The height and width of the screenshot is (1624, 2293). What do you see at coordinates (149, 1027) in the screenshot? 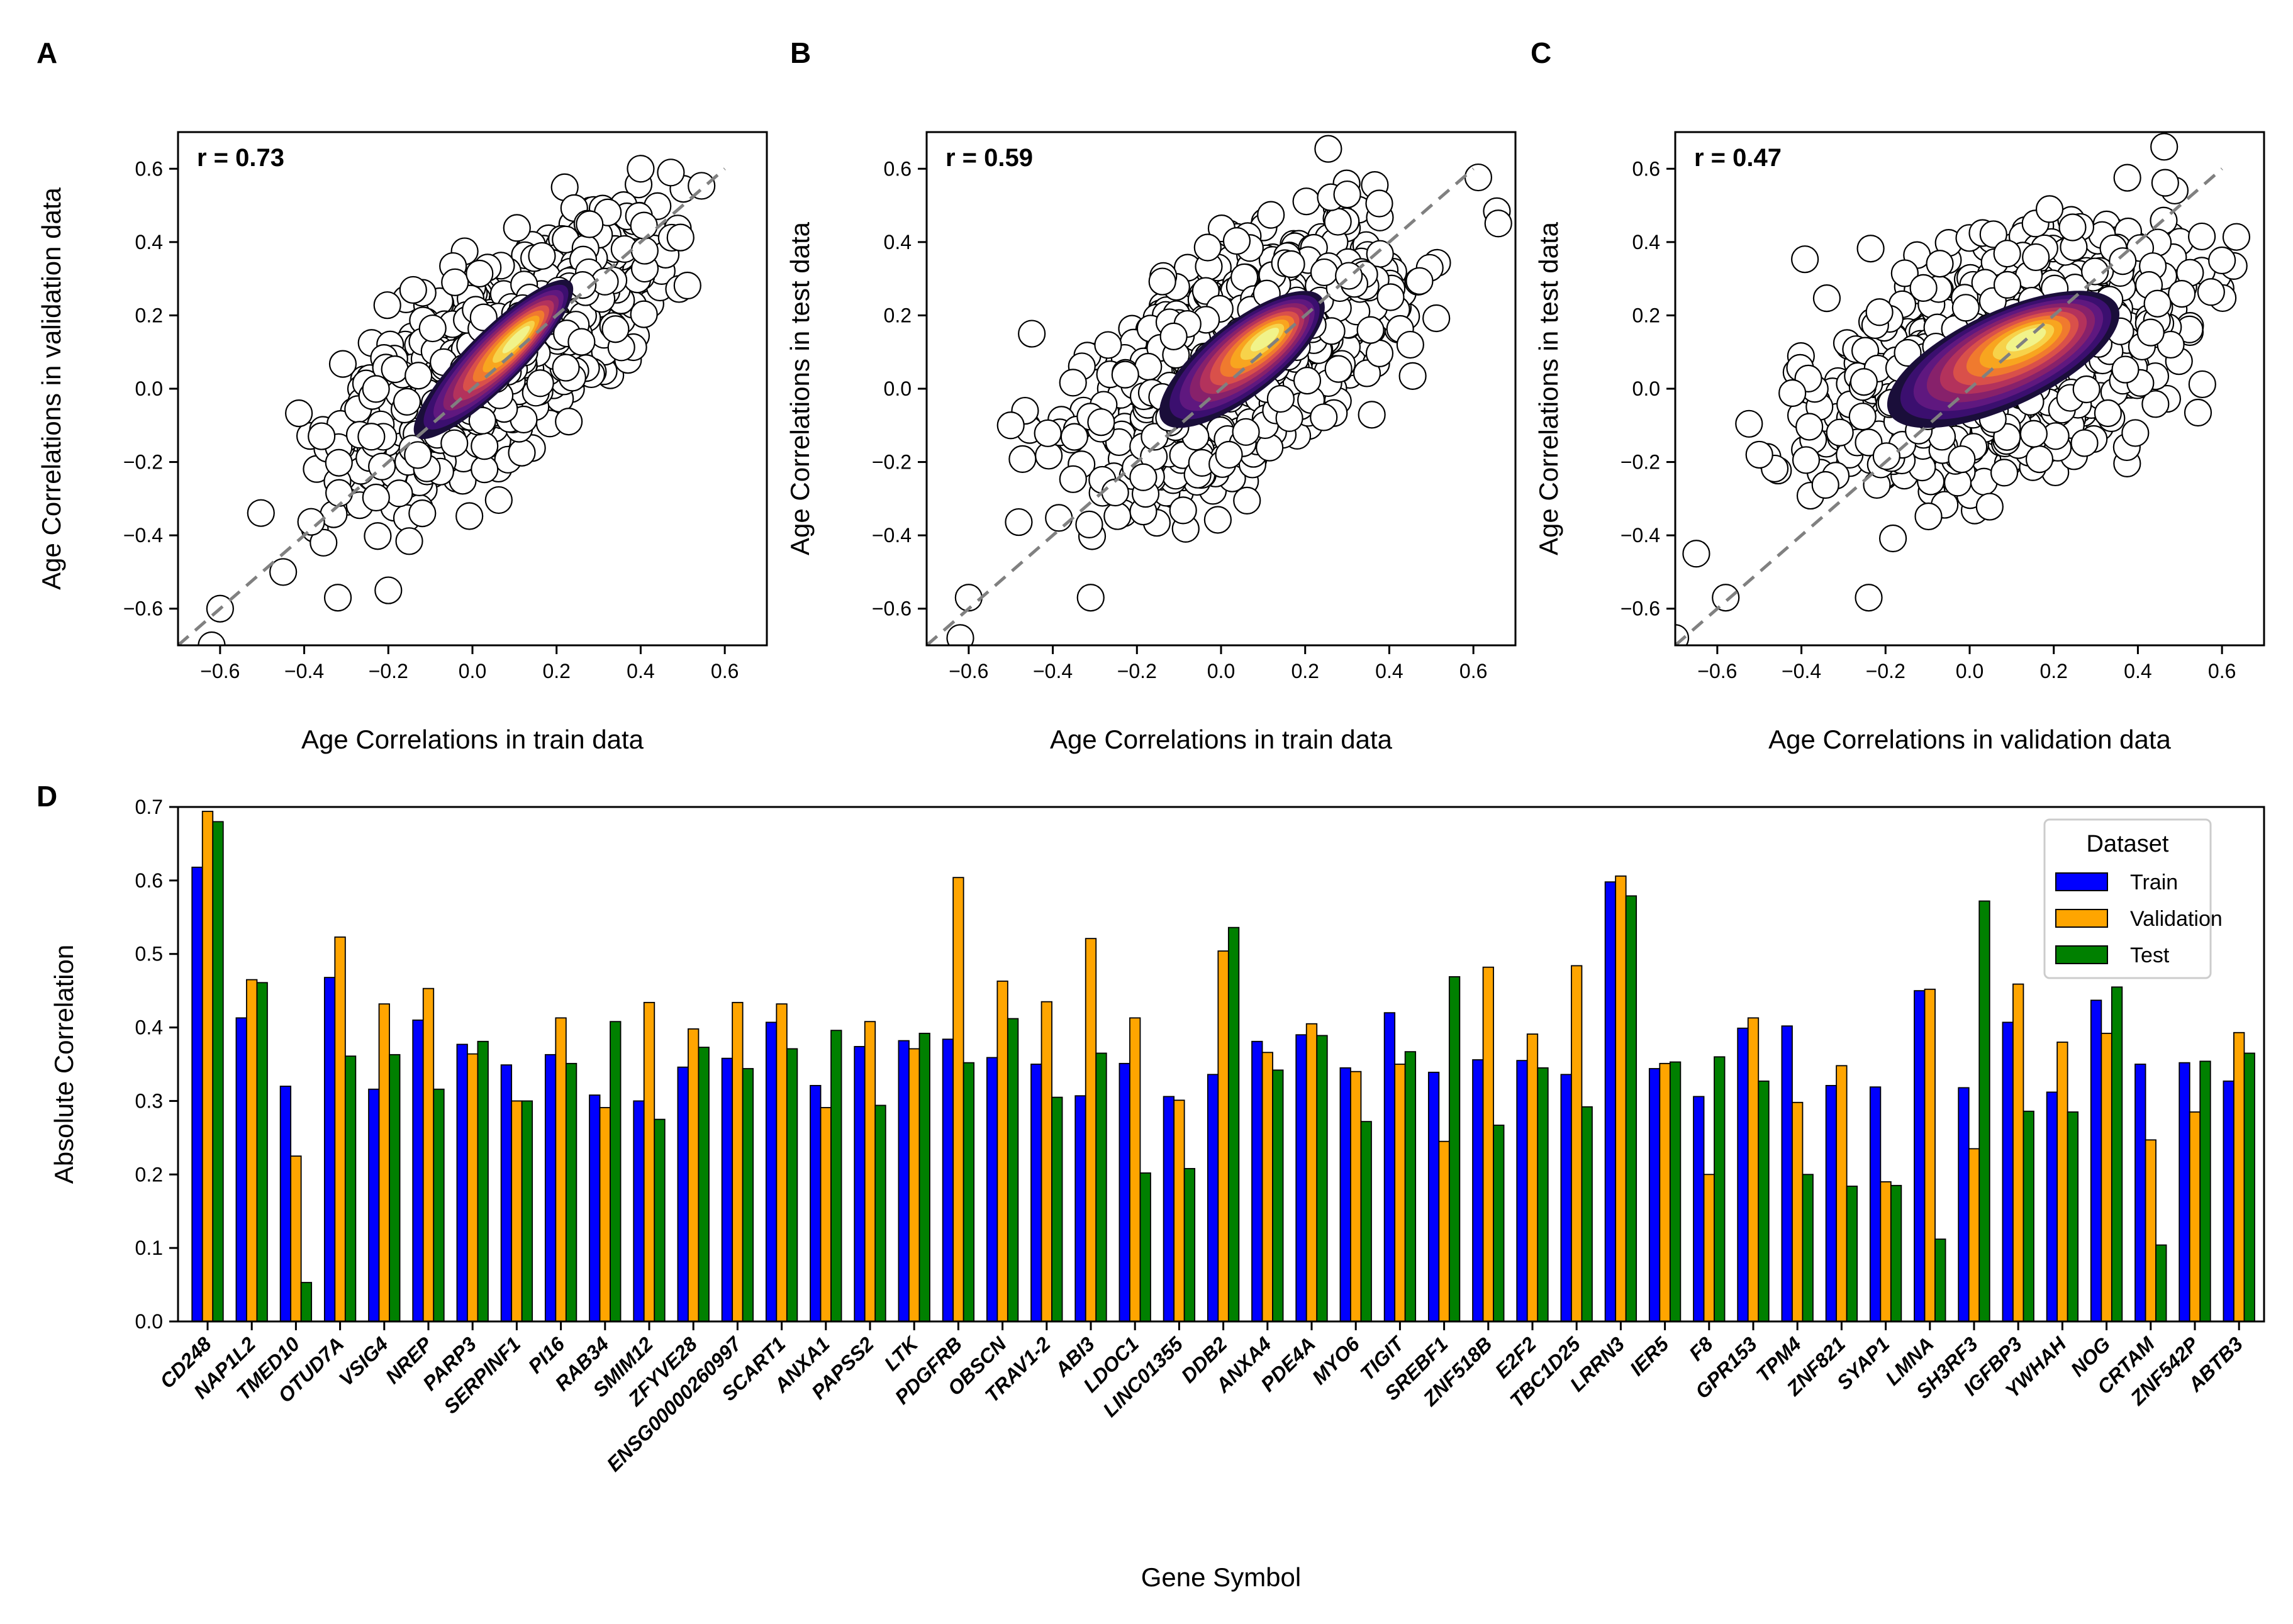
I see `y-tick-label: 0.4` at bounding box center [149, 1027].